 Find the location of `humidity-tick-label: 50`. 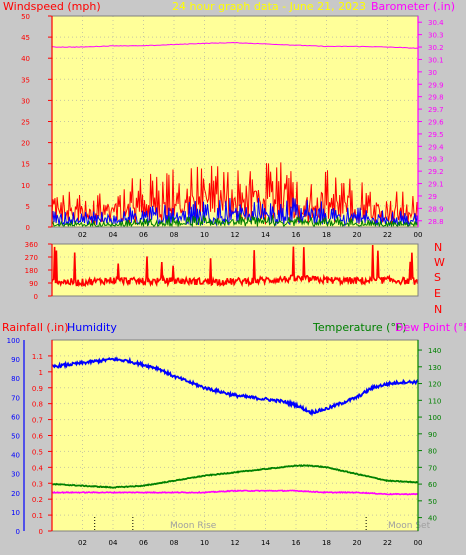

humidity-tick-label: 50 is located at coordinates (15, 437).